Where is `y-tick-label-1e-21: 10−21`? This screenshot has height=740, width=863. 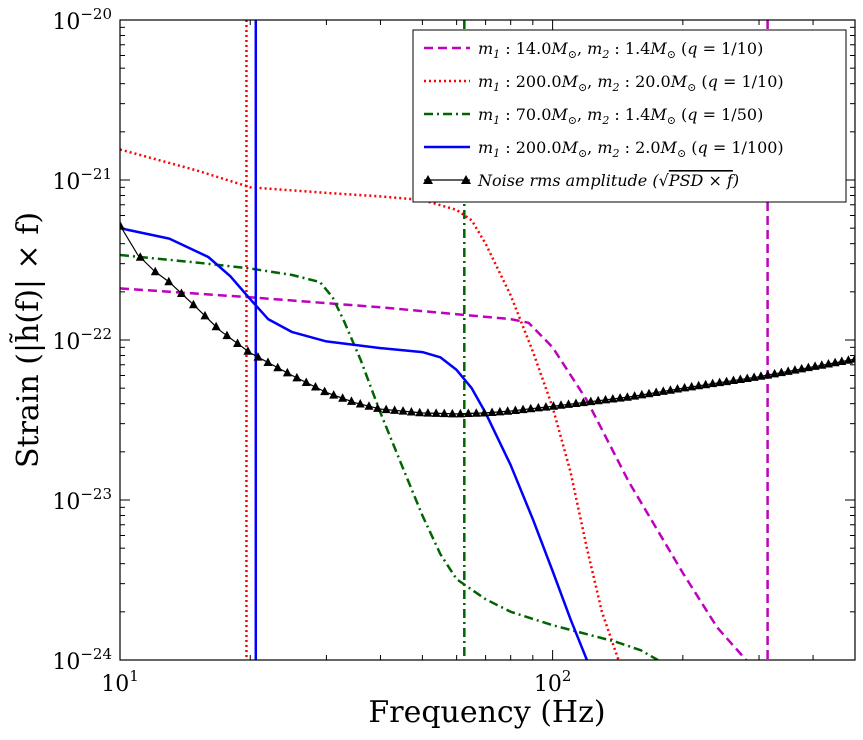
y-tick-label-1e-21: 10−21 is located at coordinates (82, 180).